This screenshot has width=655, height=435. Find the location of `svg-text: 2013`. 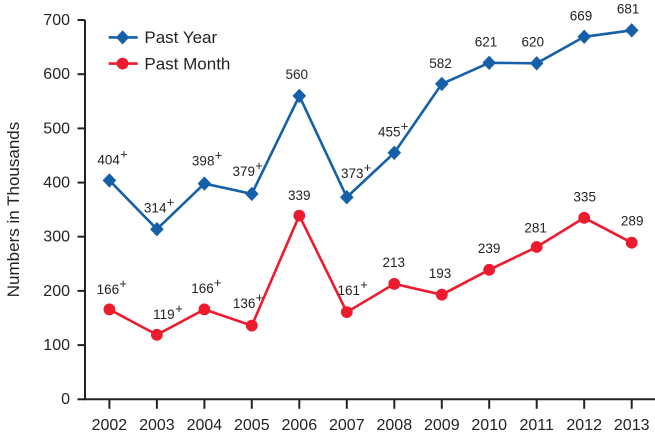

svg-text: 2013 is located at coordinates (632, 425).